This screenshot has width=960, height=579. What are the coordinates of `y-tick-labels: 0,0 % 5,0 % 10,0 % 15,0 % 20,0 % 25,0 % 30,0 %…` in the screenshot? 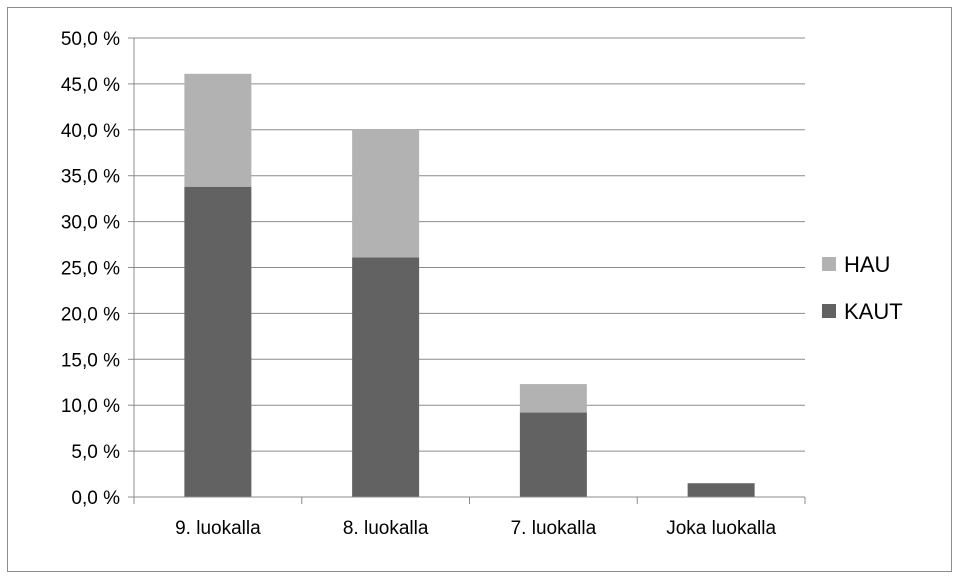 It's located at (90, 269).